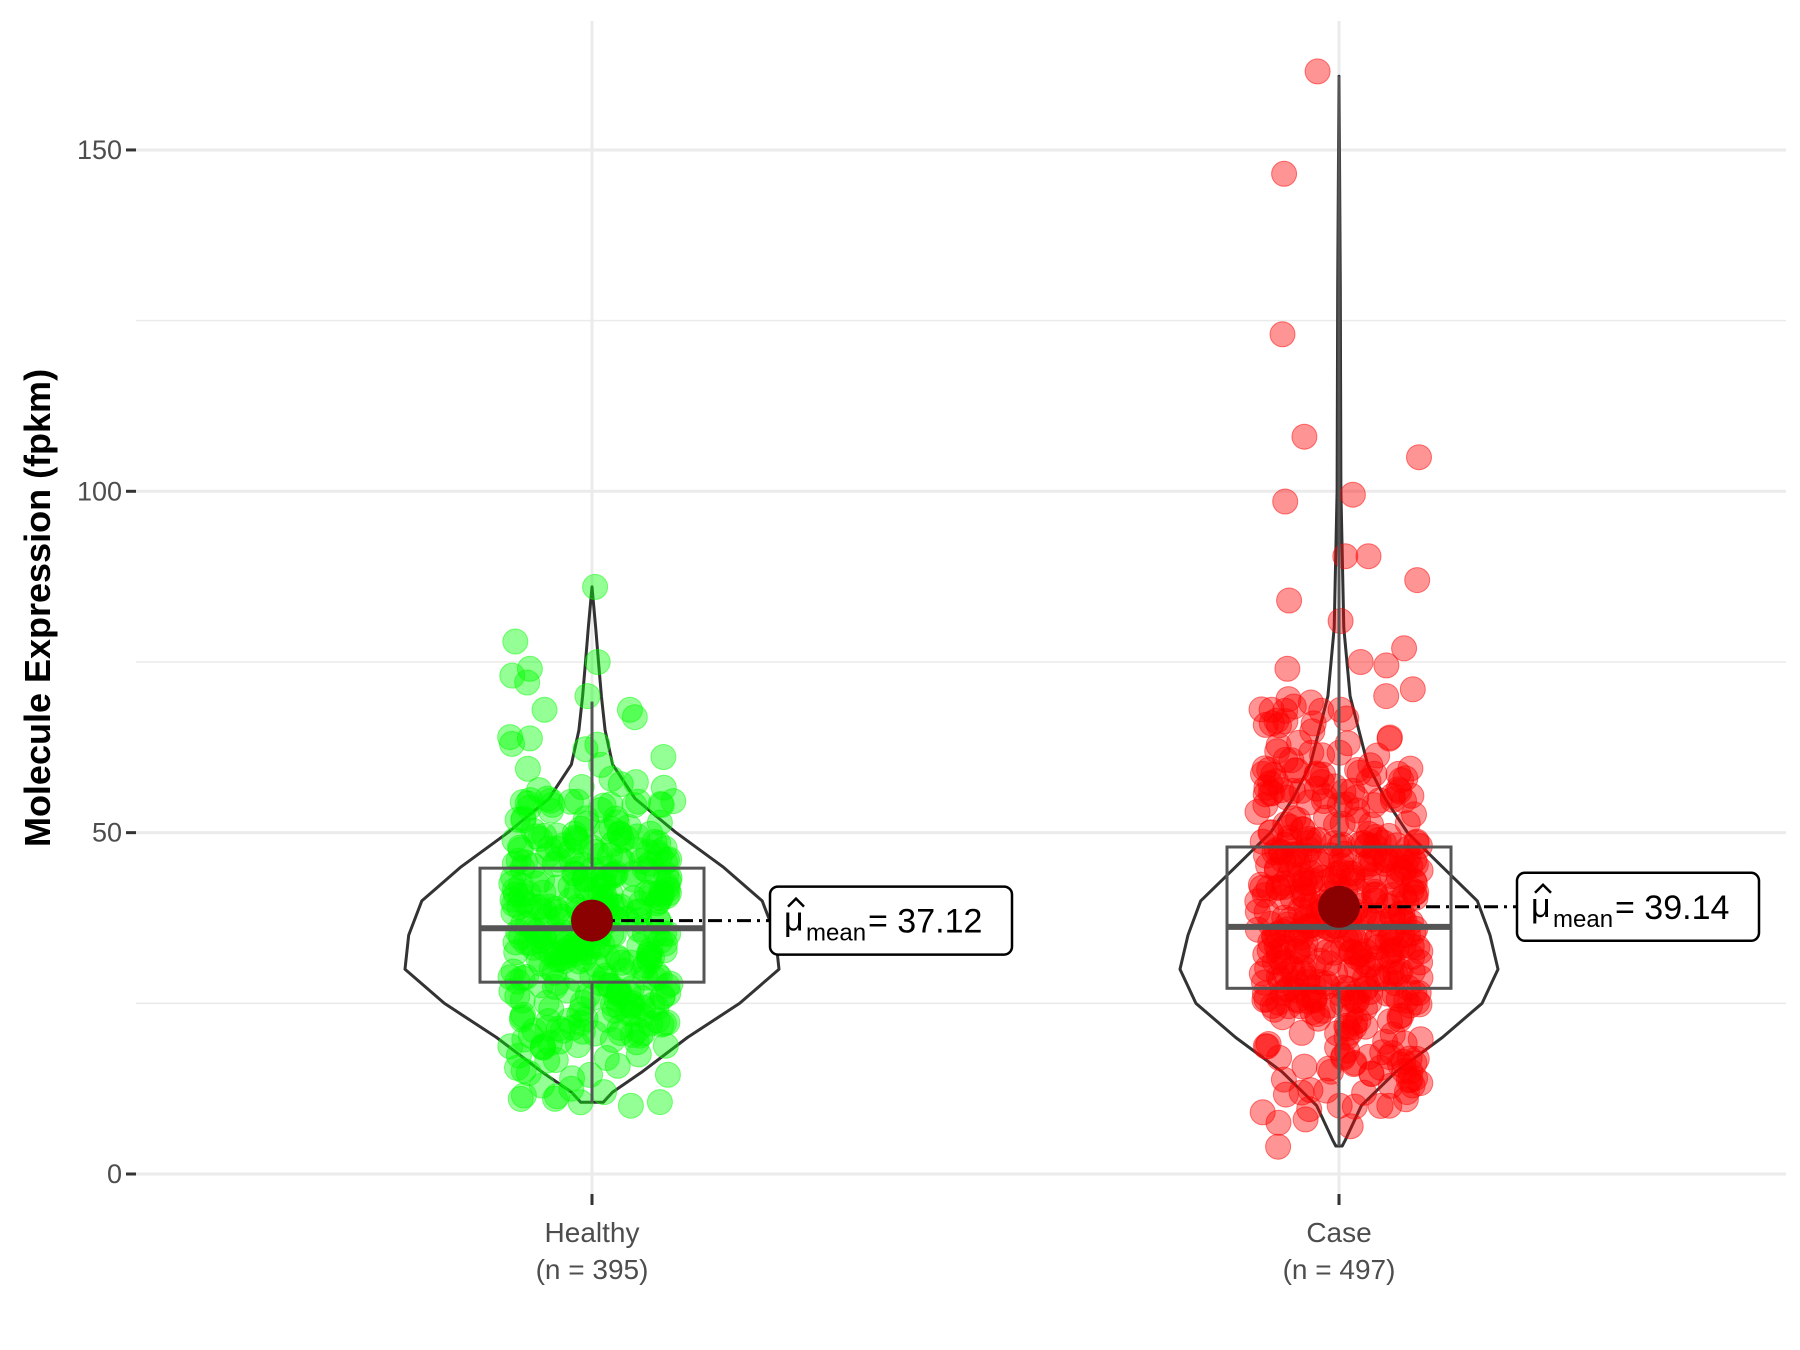  What do you see at coordinates (1672, 908) in the screenshot?
I see `mean-value-label: = 39.14` at bounding box center [1672, 908].